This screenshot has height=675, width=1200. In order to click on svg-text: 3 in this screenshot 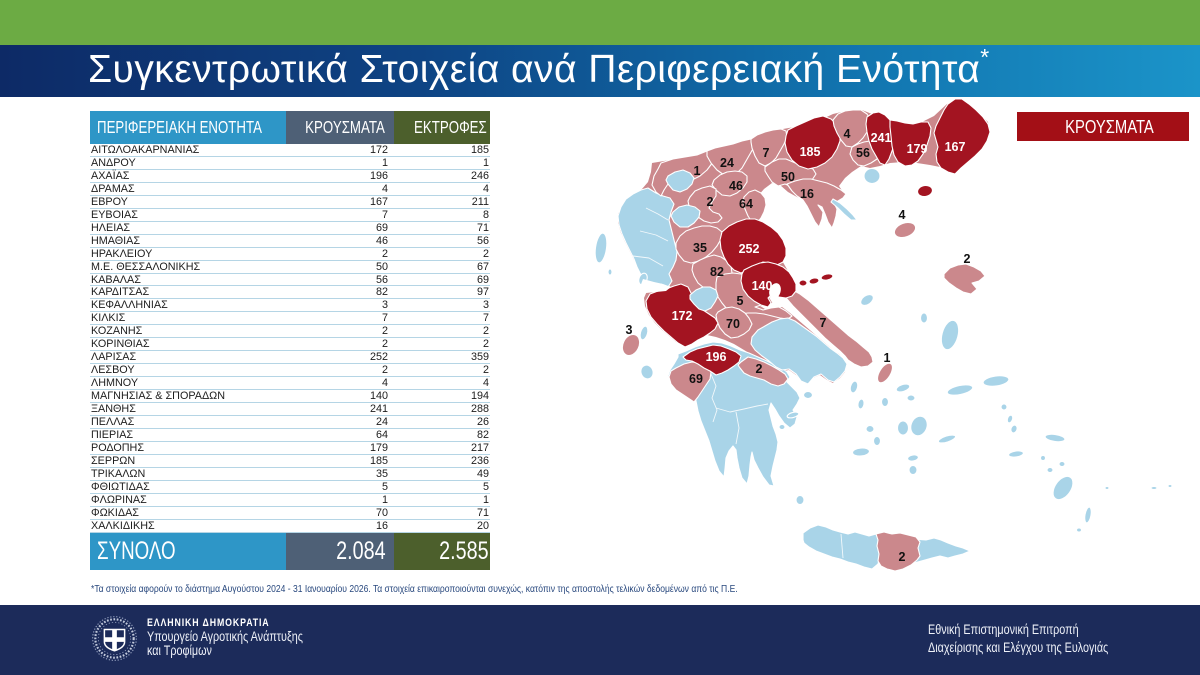, I will do `click(629, 330)`.